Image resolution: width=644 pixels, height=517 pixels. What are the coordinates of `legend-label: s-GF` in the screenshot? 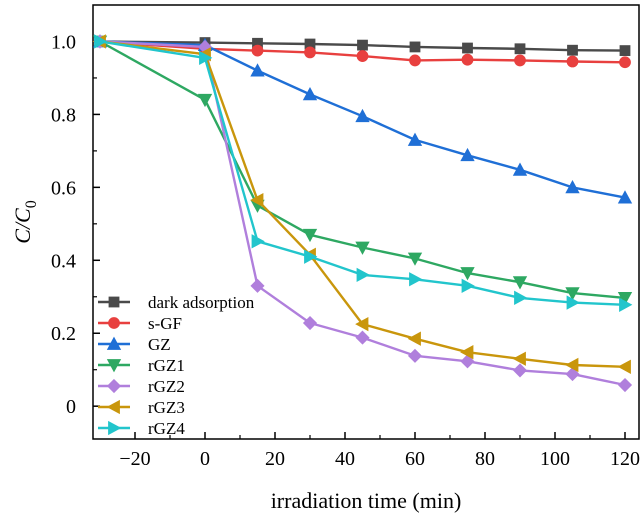 It's located at (165, 323).